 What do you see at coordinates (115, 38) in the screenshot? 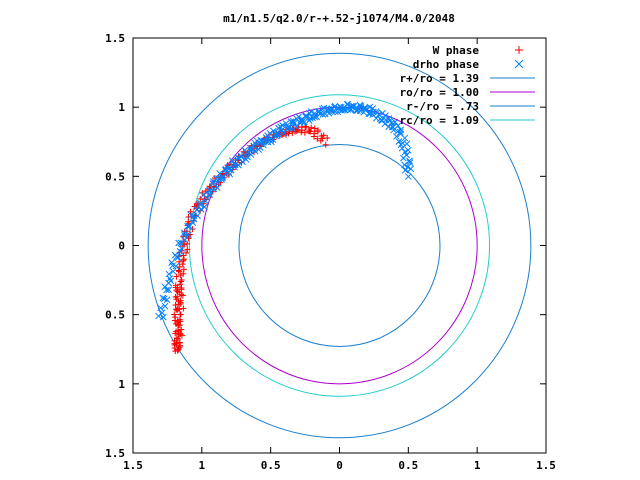
I see `y-tick-label: 1.5` at bounding box center [115, 38].